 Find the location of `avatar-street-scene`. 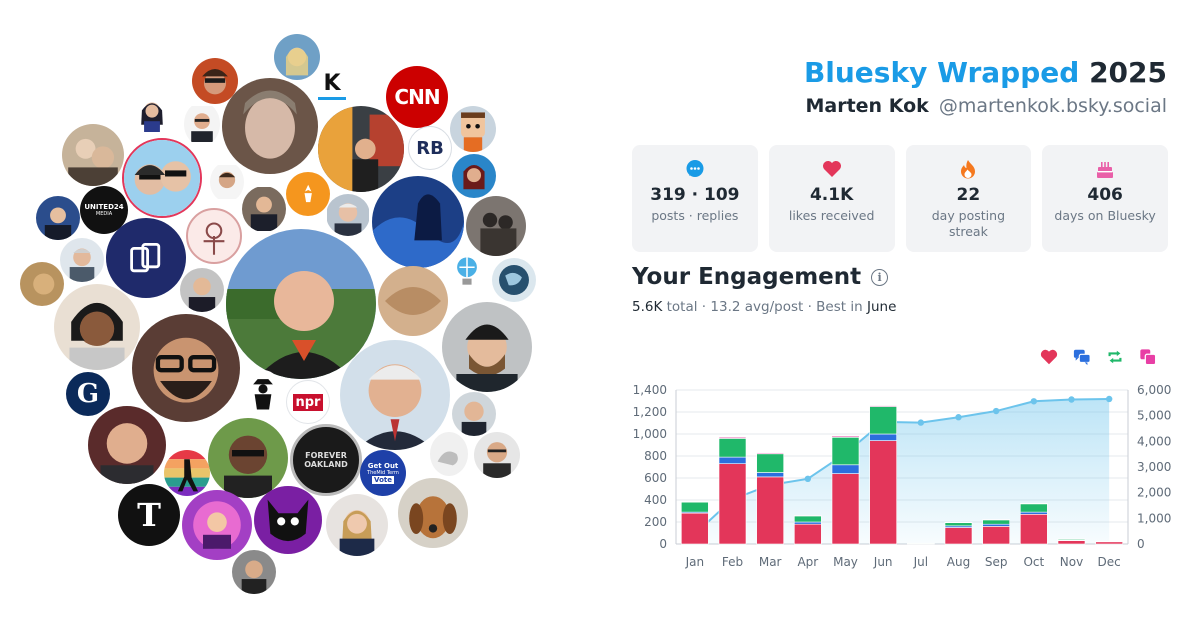

avatar-street-scene is located at coordinates (361, 149).